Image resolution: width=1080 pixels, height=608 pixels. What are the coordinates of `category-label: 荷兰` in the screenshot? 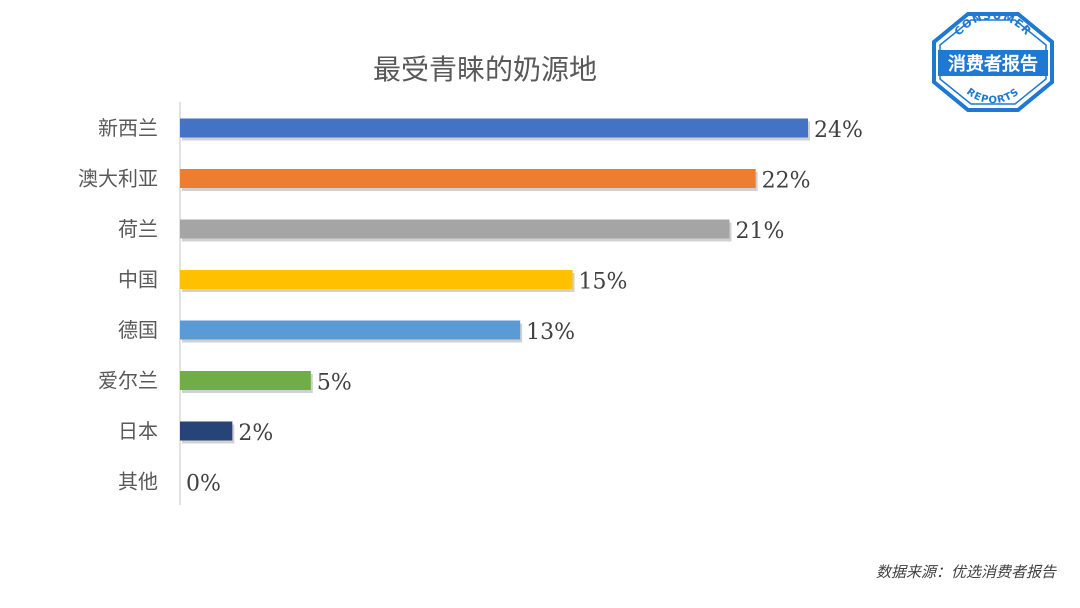 It's located at (138, 229).